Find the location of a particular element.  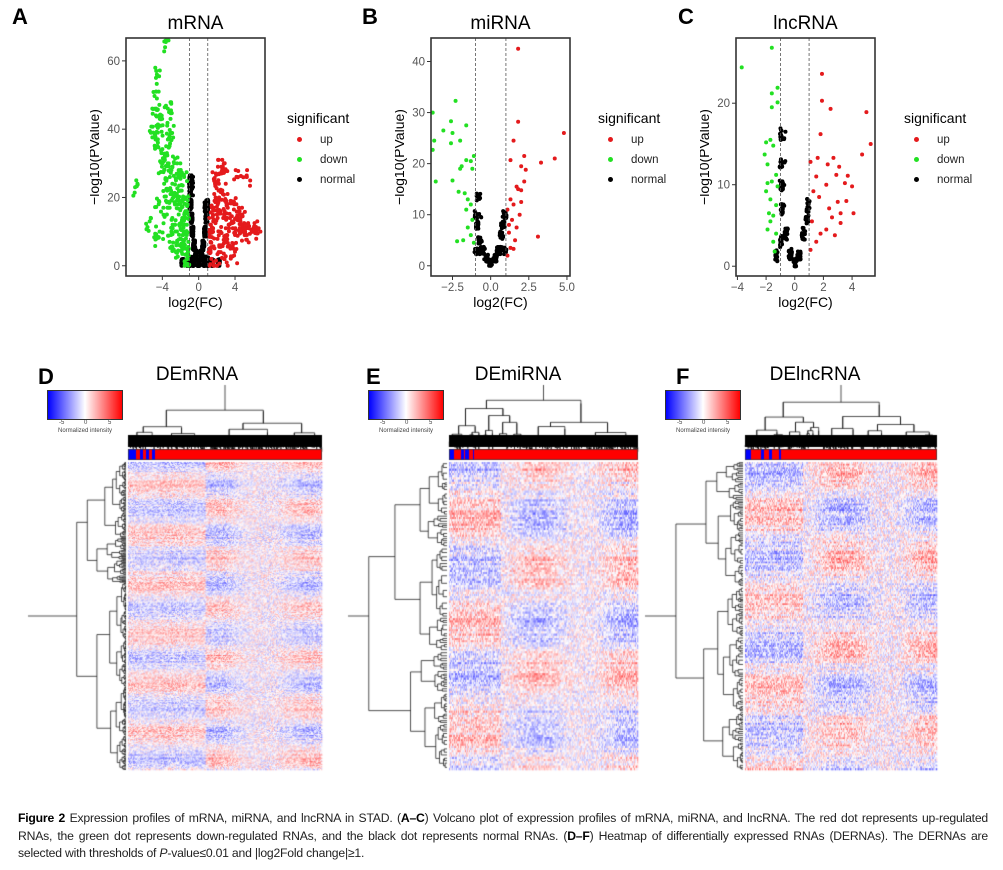

y-tick-label: 0 is located at coordinates (727, 267).